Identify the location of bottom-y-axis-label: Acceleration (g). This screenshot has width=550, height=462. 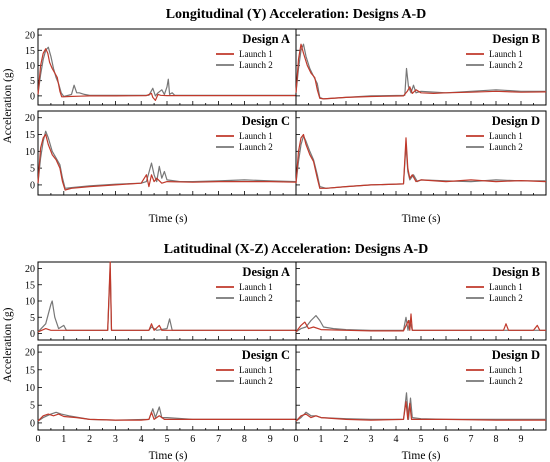
(8, 344).